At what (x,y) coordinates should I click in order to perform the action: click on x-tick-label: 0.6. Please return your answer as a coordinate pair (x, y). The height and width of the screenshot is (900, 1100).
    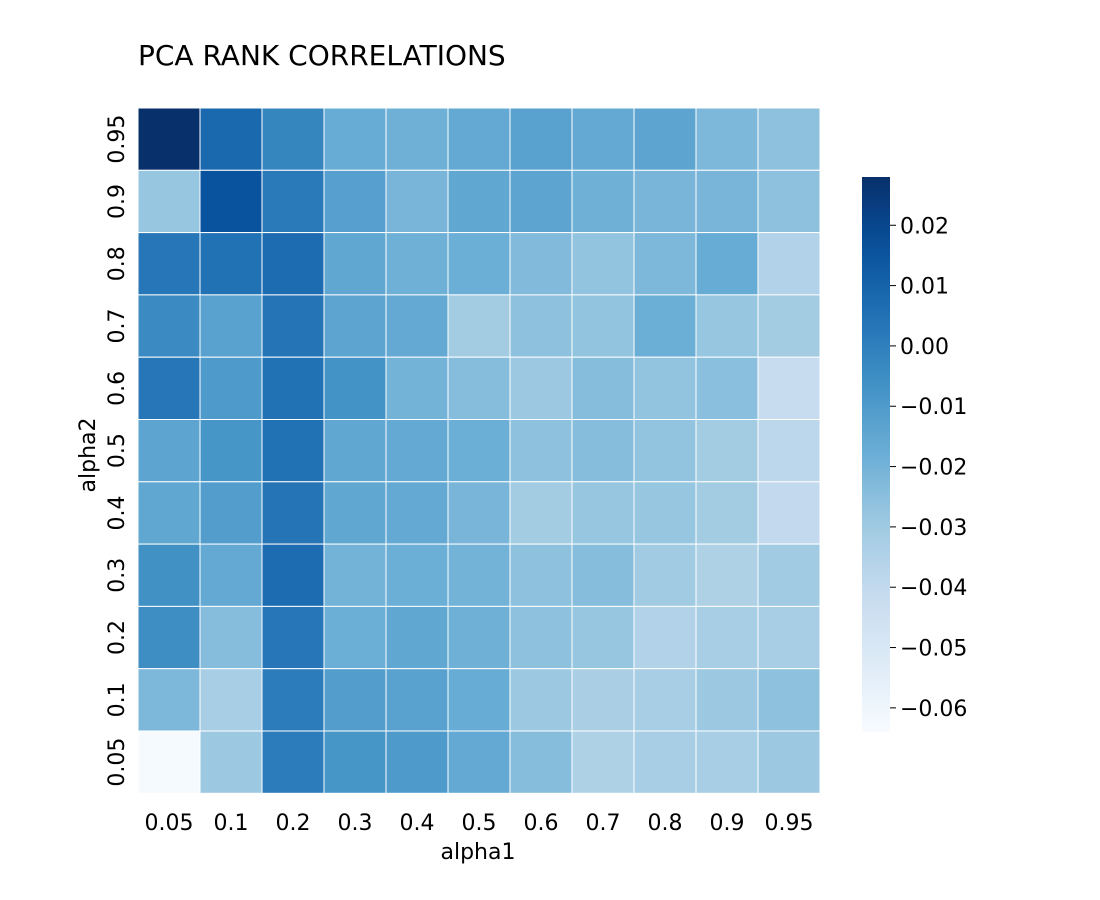
    Looking at the image, I should click on (541, 823).